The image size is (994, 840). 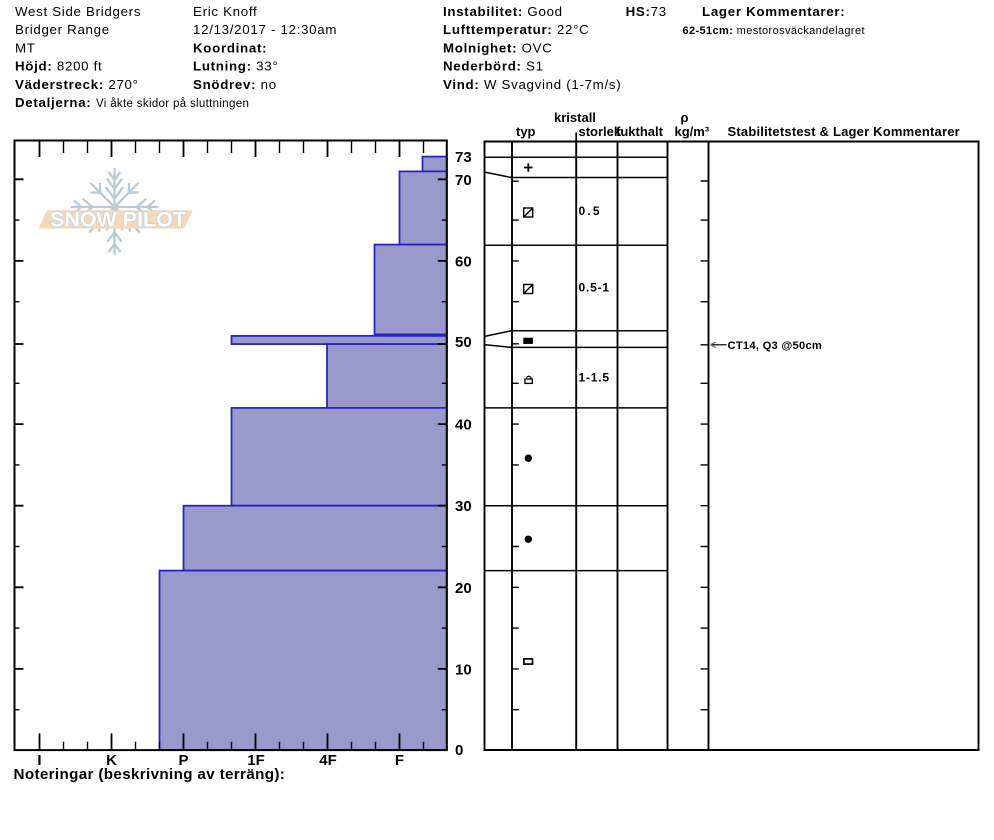 What do you see at coordinates (844, 131) in the screenshot?
I see `svg-text:Stabilitetstest & Lager Kommen: Stabilitetstest & Lager Kommentarer` at bounding box center [844, 131].